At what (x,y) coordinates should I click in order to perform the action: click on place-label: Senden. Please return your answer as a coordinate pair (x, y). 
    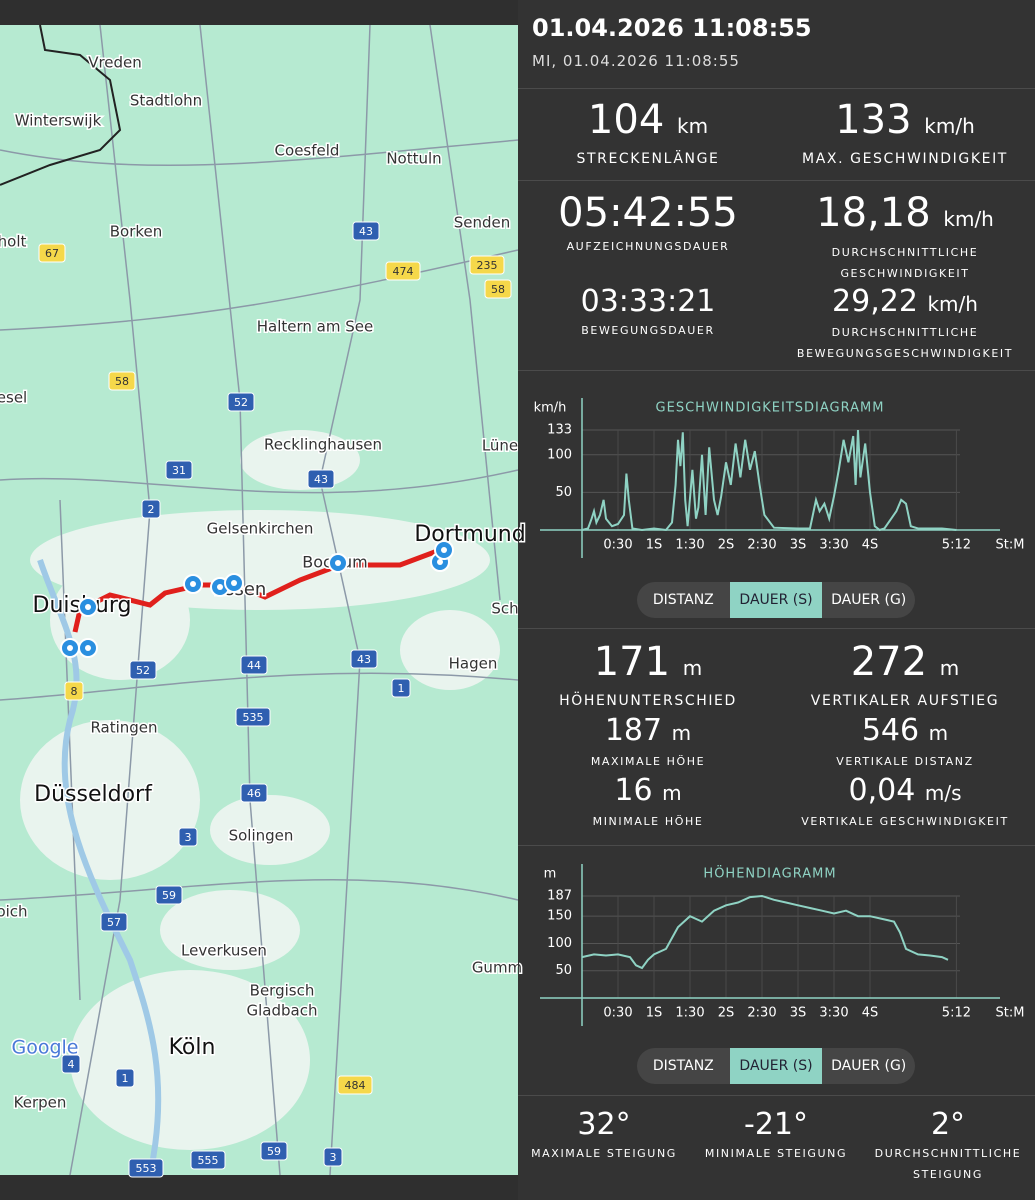
    Looking at the image, I should click on (482, 223).